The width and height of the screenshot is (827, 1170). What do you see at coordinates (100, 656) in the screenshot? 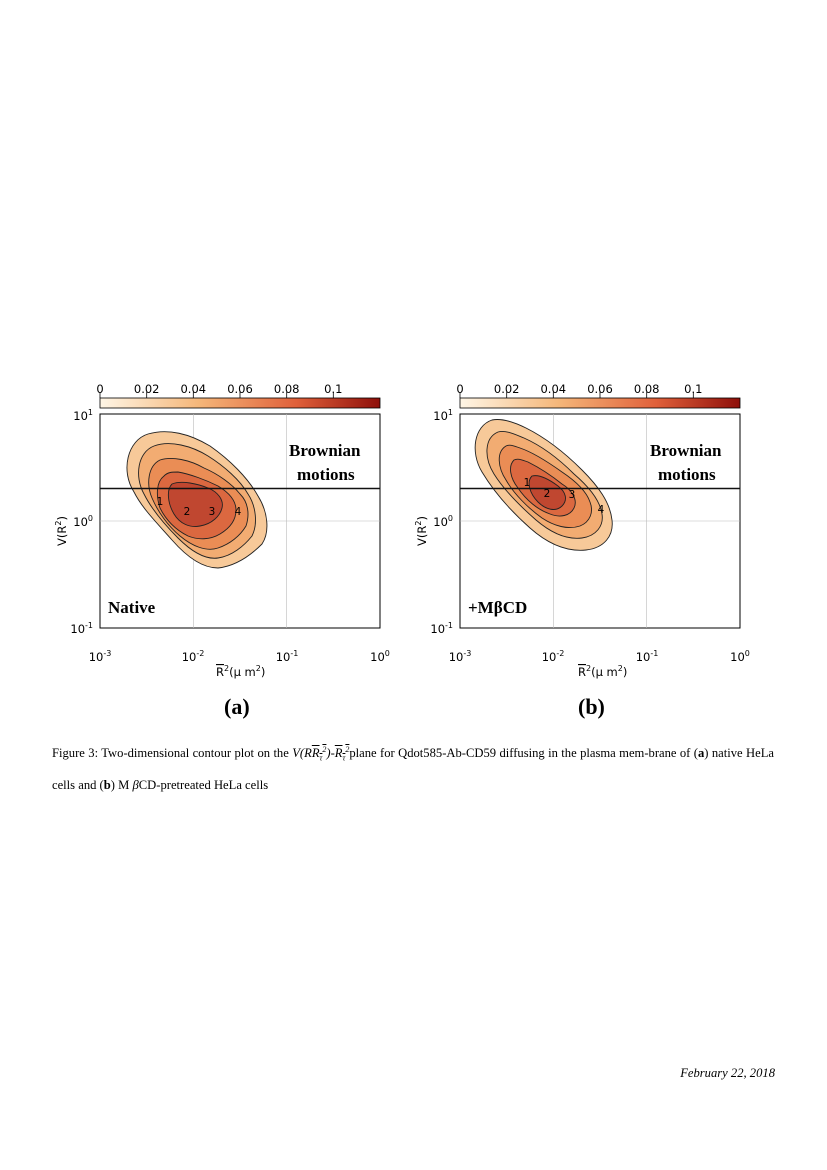
I see `x-tick-a-0: 10⁻³` at bounding box center [100, 656].